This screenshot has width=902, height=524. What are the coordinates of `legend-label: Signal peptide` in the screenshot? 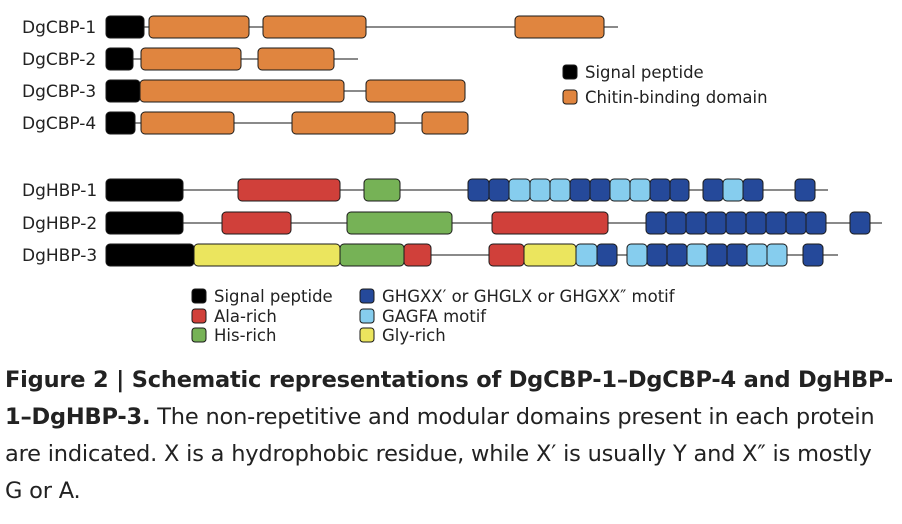 It's located at (644, 72).